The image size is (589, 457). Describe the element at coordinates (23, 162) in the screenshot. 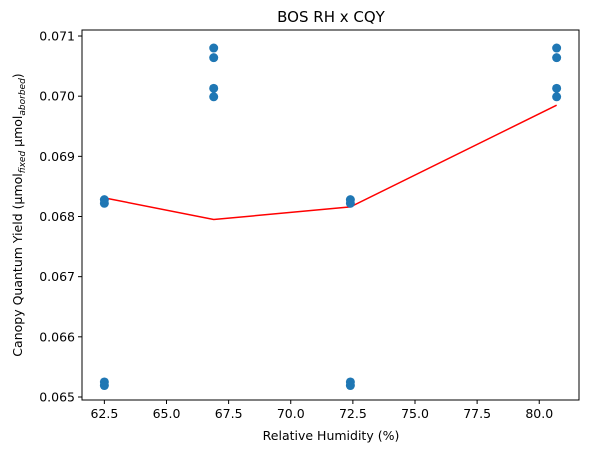

I see `y-axis-label-sub1: fixed` at that location.